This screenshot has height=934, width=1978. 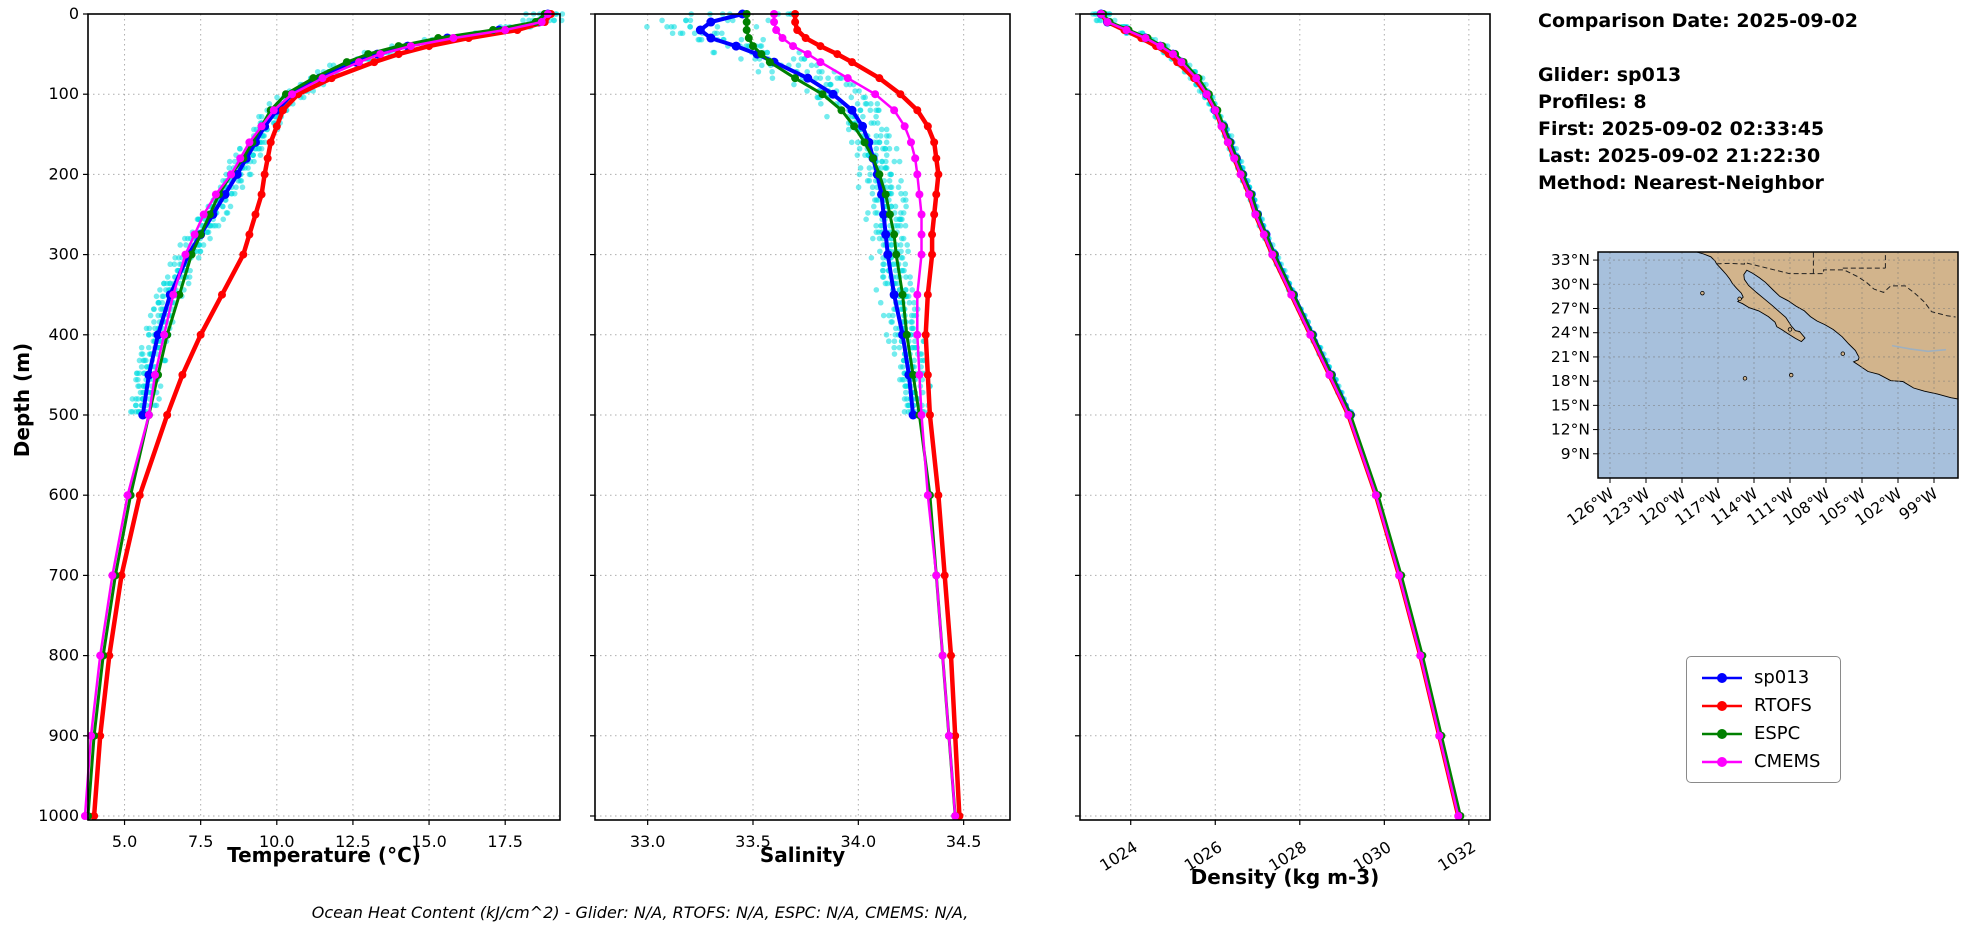 I want to click on method-text: Method: Nearest-Neighbor, so click(x=1681, y=183).